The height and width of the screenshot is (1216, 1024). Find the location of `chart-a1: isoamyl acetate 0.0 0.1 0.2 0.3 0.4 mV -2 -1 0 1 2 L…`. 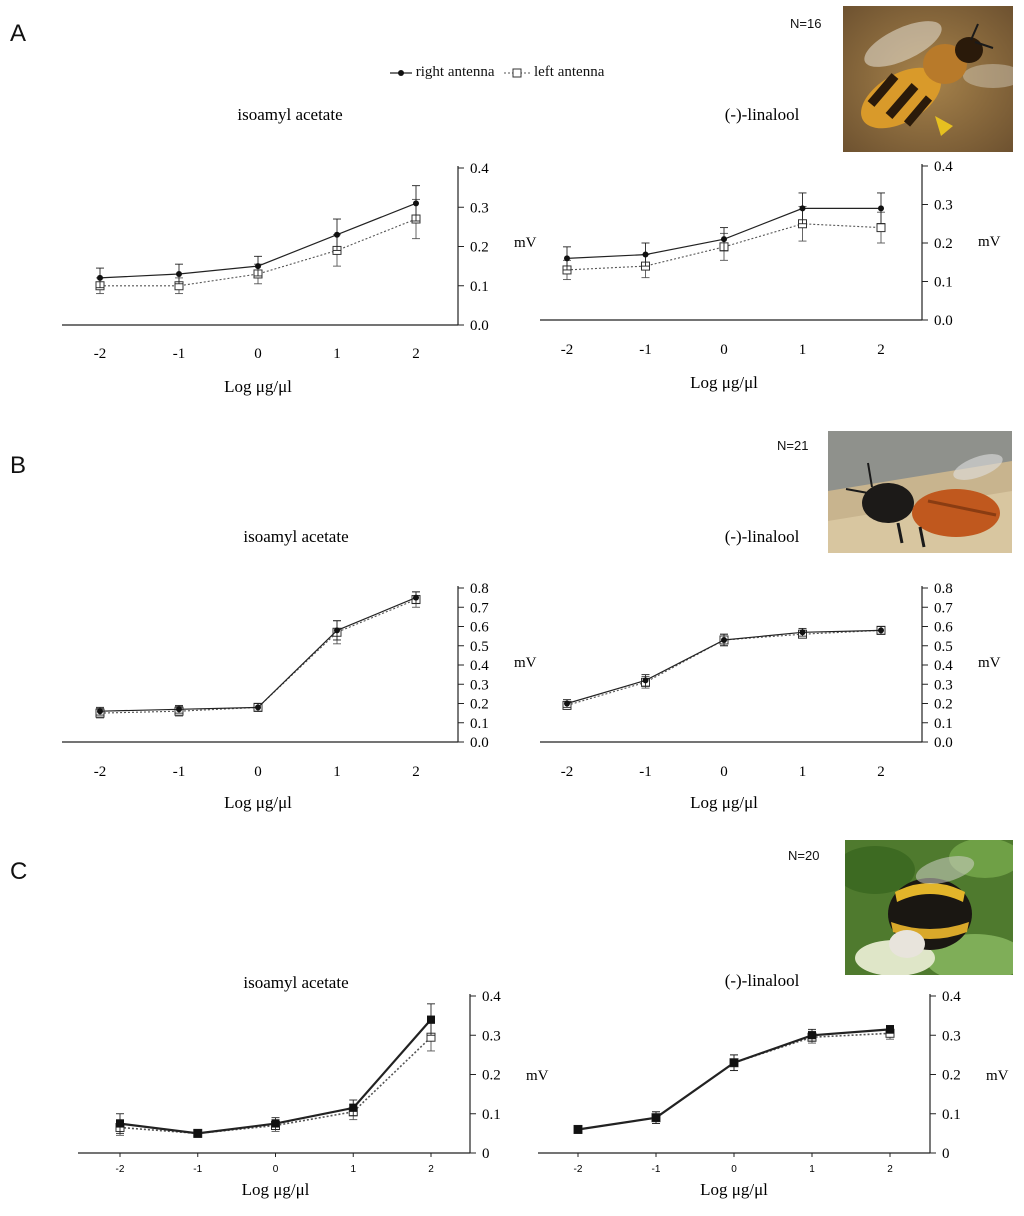

chart-a1: isoamyl acetate 0.0 0.1 0.2 0.3 0.4 mV -2 -1 0 1 2 L… is located at coordinates (299, 250).